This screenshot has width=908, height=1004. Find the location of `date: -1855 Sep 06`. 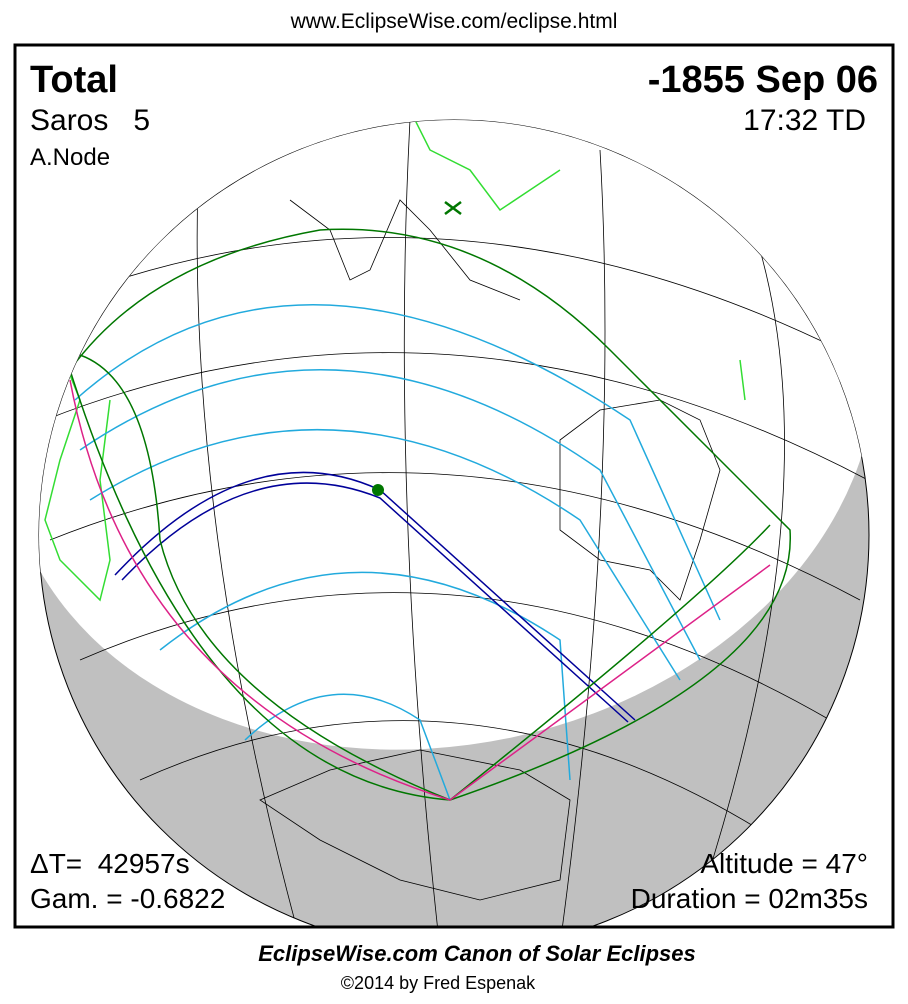

date: -1855 Sep 06 is located at coordinates (763, 80).